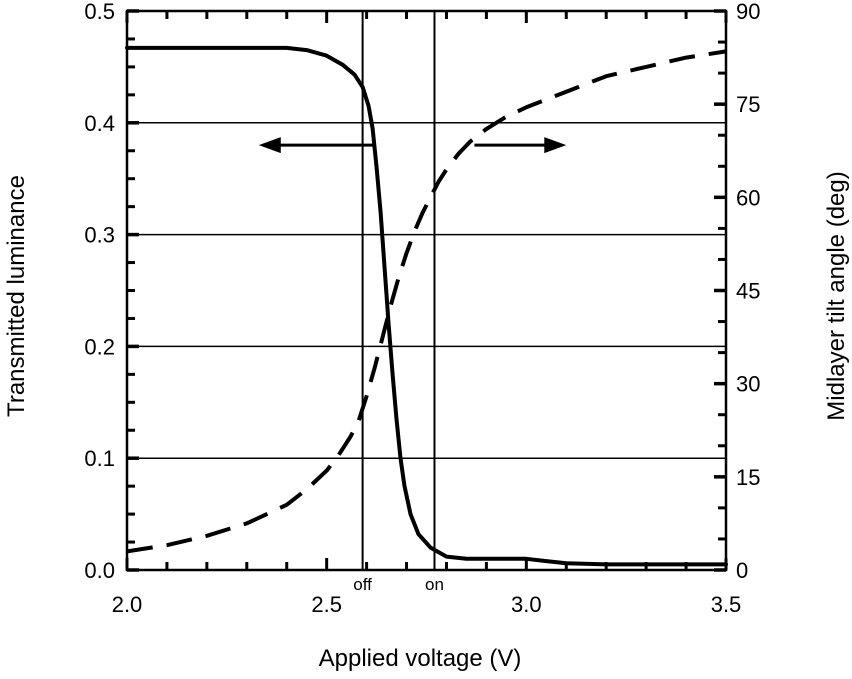  What do you see at coordinates (99, 570) in the screenshot?
I see `y-left-tick-label: 0.0` at bounding box center [99, 570].